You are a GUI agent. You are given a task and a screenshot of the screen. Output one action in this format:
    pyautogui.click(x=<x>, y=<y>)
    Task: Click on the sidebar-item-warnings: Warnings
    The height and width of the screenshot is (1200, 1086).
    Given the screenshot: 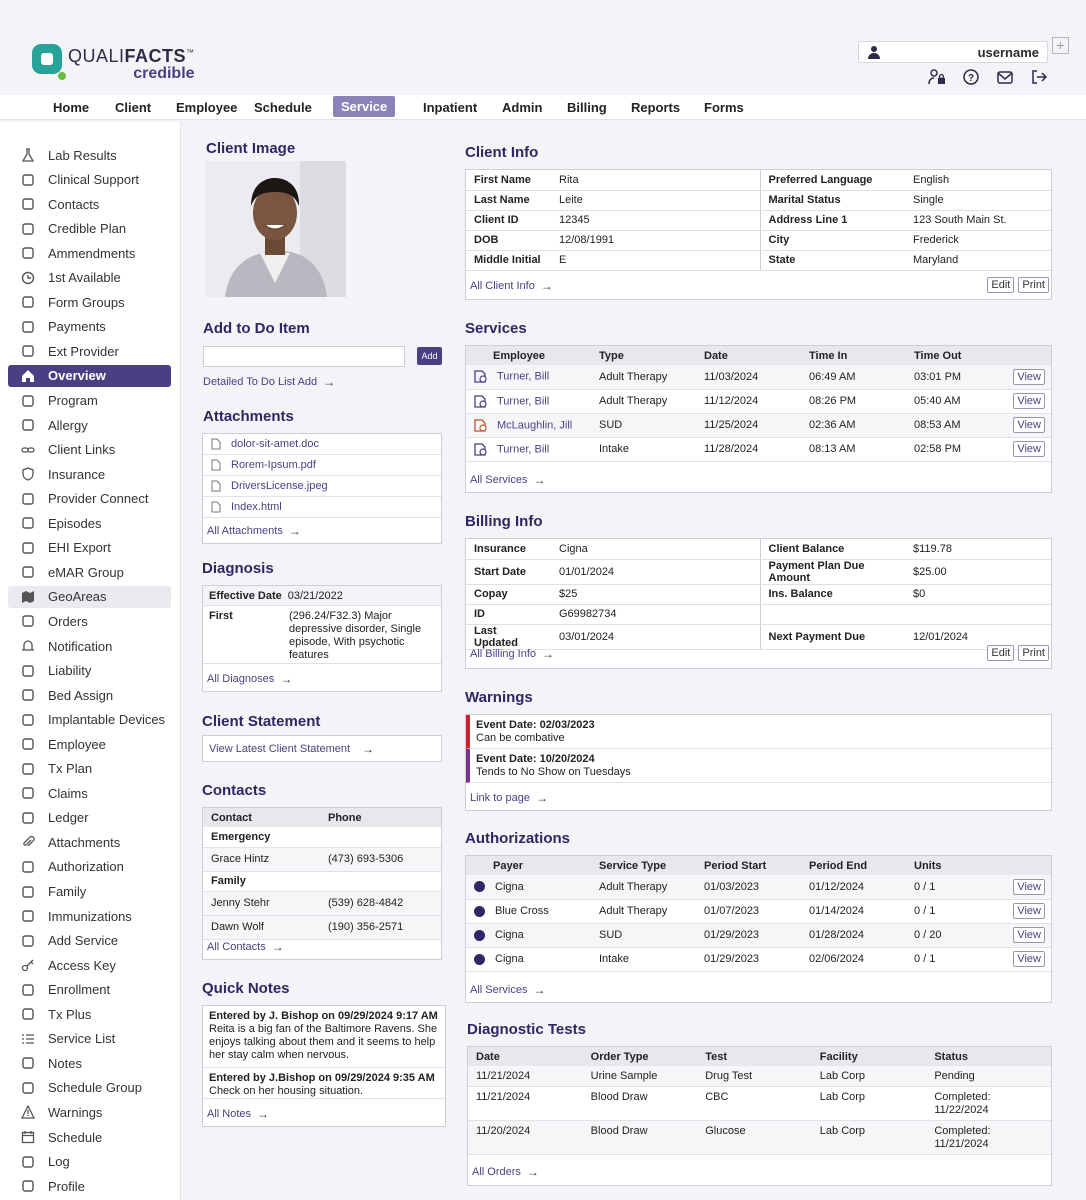 What is the action you would take?
    pyautogui.click(x=89, y=1112)
    